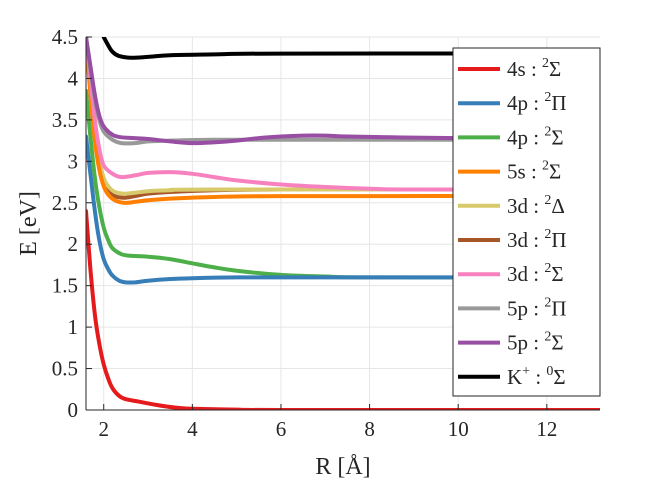 This screenshot has width=664, height=481. I want to click on legend-label: 4p : 2Σ, so click(535, 136).